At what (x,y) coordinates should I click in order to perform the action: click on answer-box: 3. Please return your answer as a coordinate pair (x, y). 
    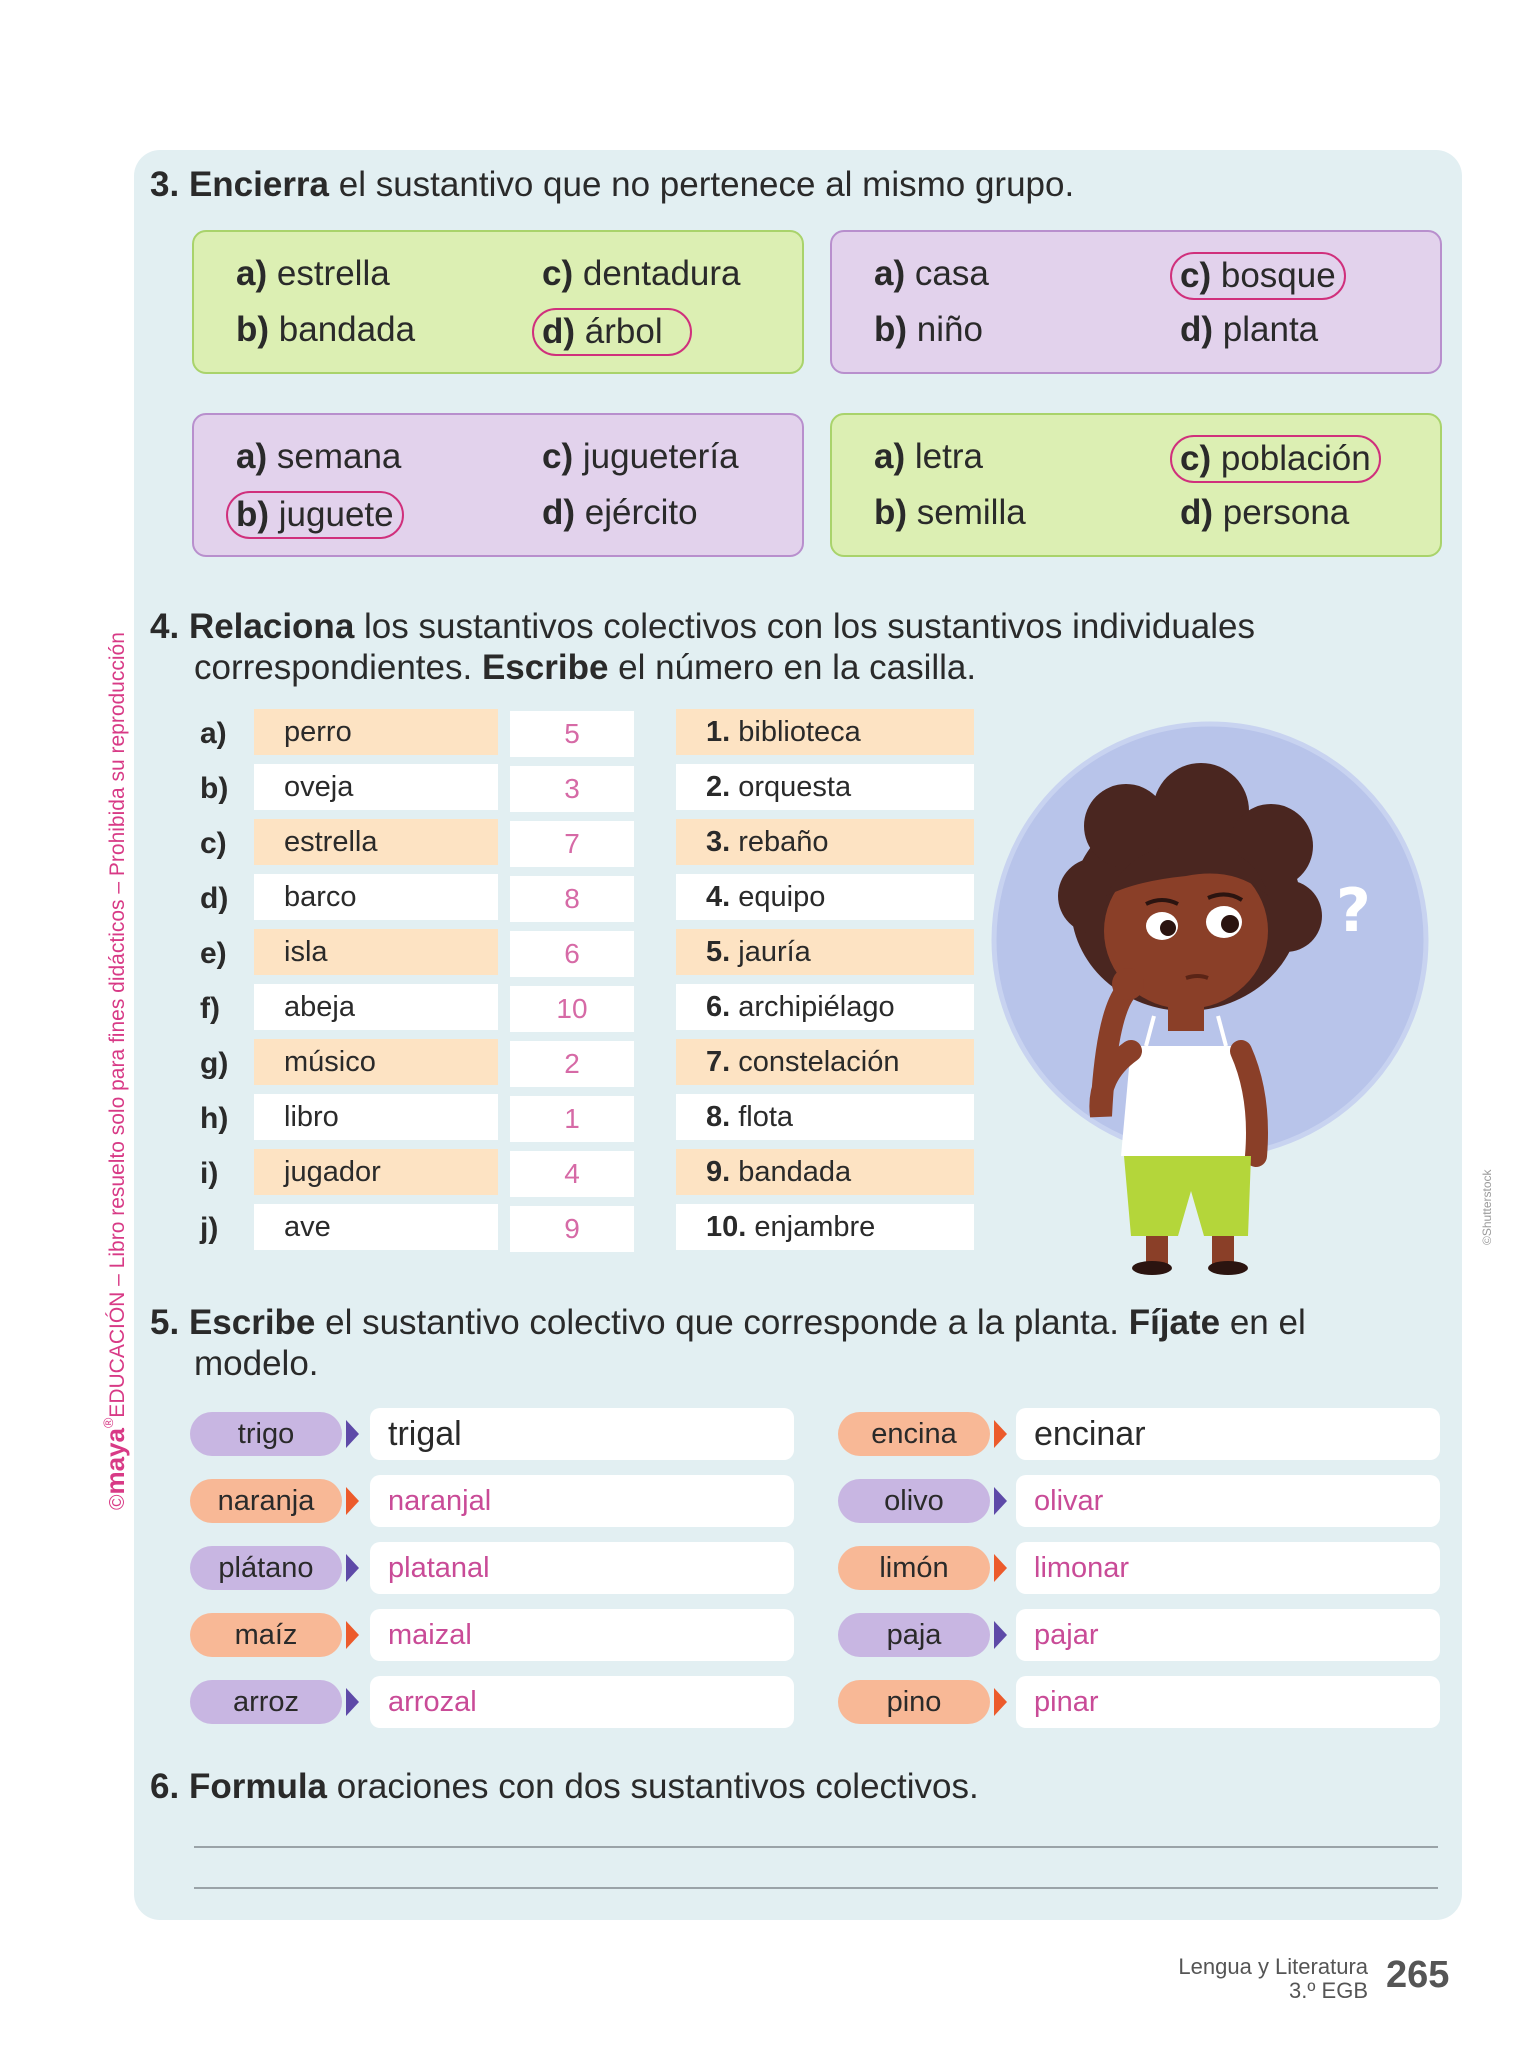
    Looking at the image, I should click on (572, 789).